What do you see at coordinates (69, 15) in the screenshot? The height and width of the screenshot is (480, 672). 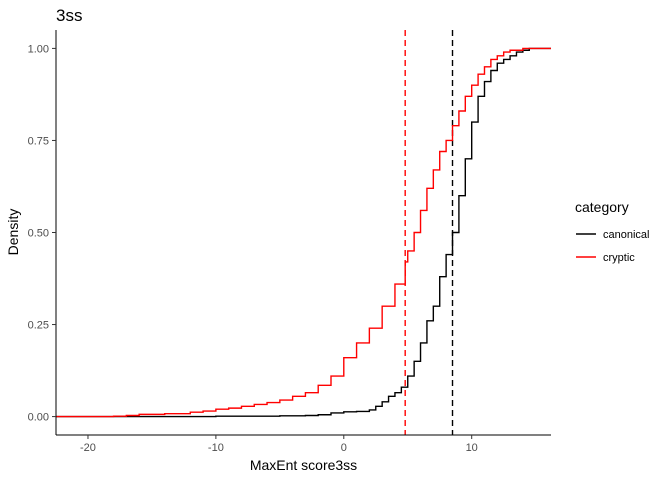 I see `chart-title: 3ss` at bounding box center [69, 15].